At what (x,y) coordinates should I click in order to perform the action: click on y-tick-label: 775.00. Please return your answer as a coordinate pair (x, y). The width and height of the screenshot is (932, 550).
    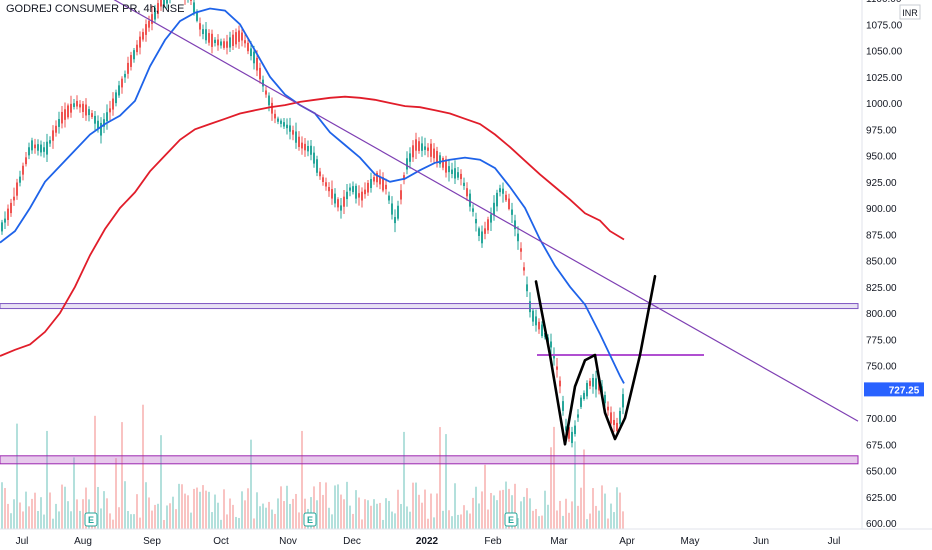
    Looking at the image, I should click on (881, 340).